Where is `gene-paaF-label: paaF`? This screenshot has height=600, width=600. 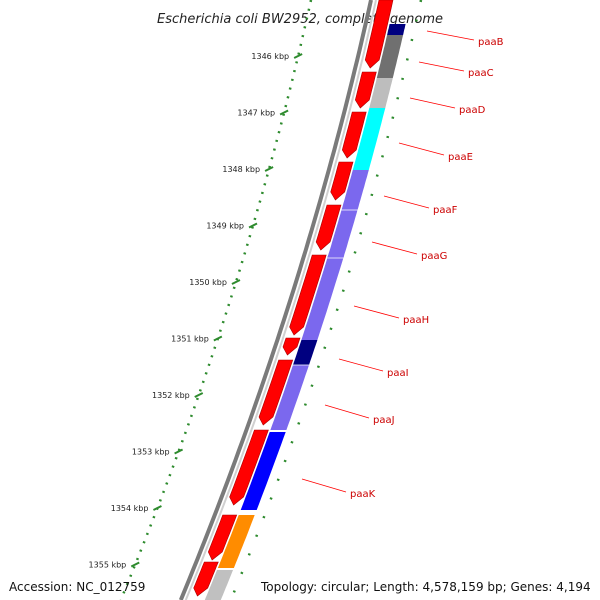
gene-paaF-label: paaF is located at coordinates (445, 210).